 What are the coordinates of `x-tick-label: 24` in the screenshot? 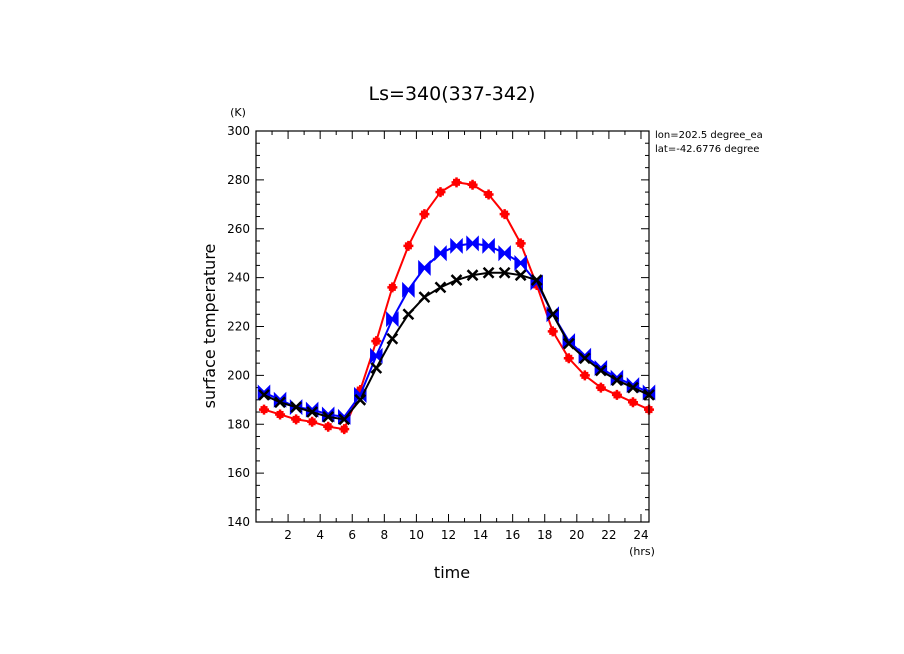 It's located at (640, 535).